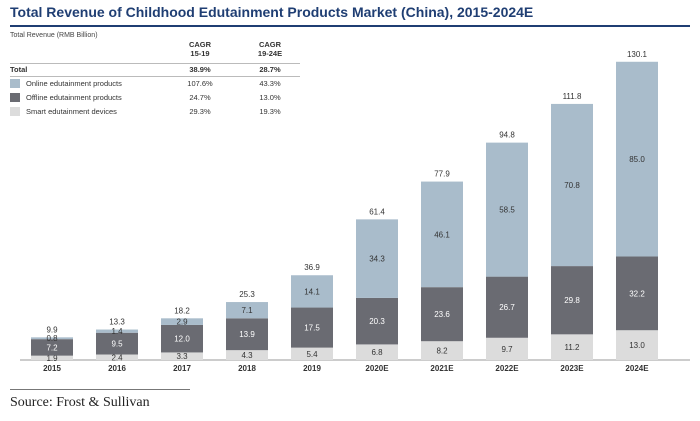  I want to click on segment-value-label: 5.4, so click(312, 354).